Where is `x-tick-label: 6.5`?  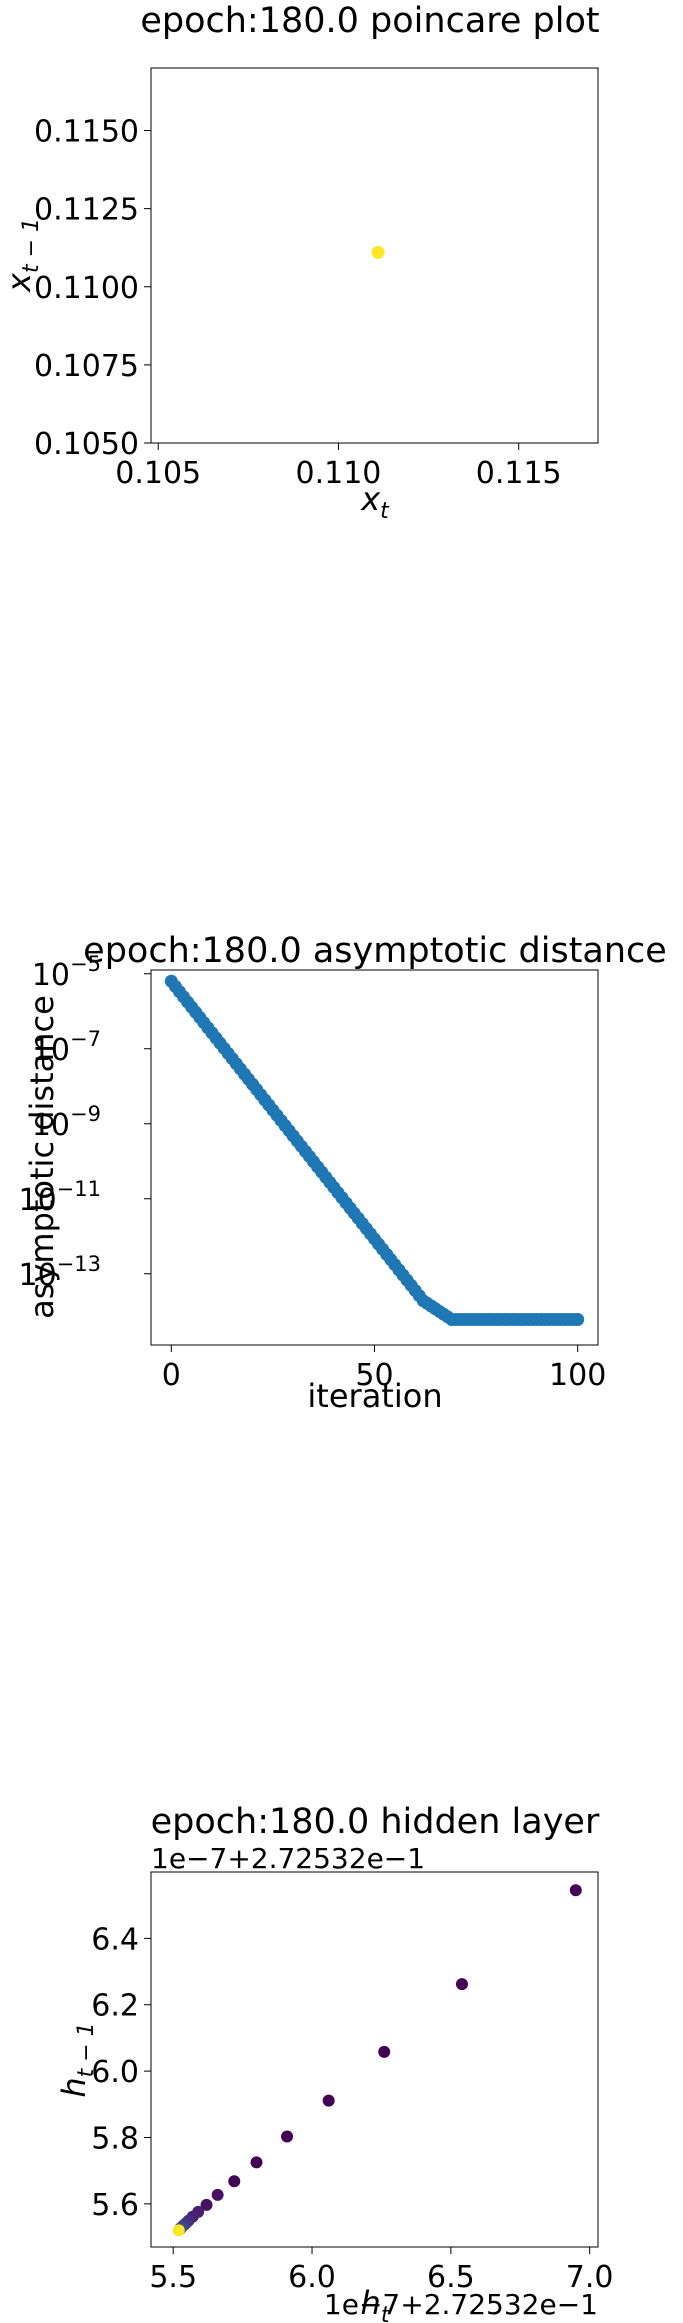 x-tick-label: 6.5 is located at coordinates (451, 2277).